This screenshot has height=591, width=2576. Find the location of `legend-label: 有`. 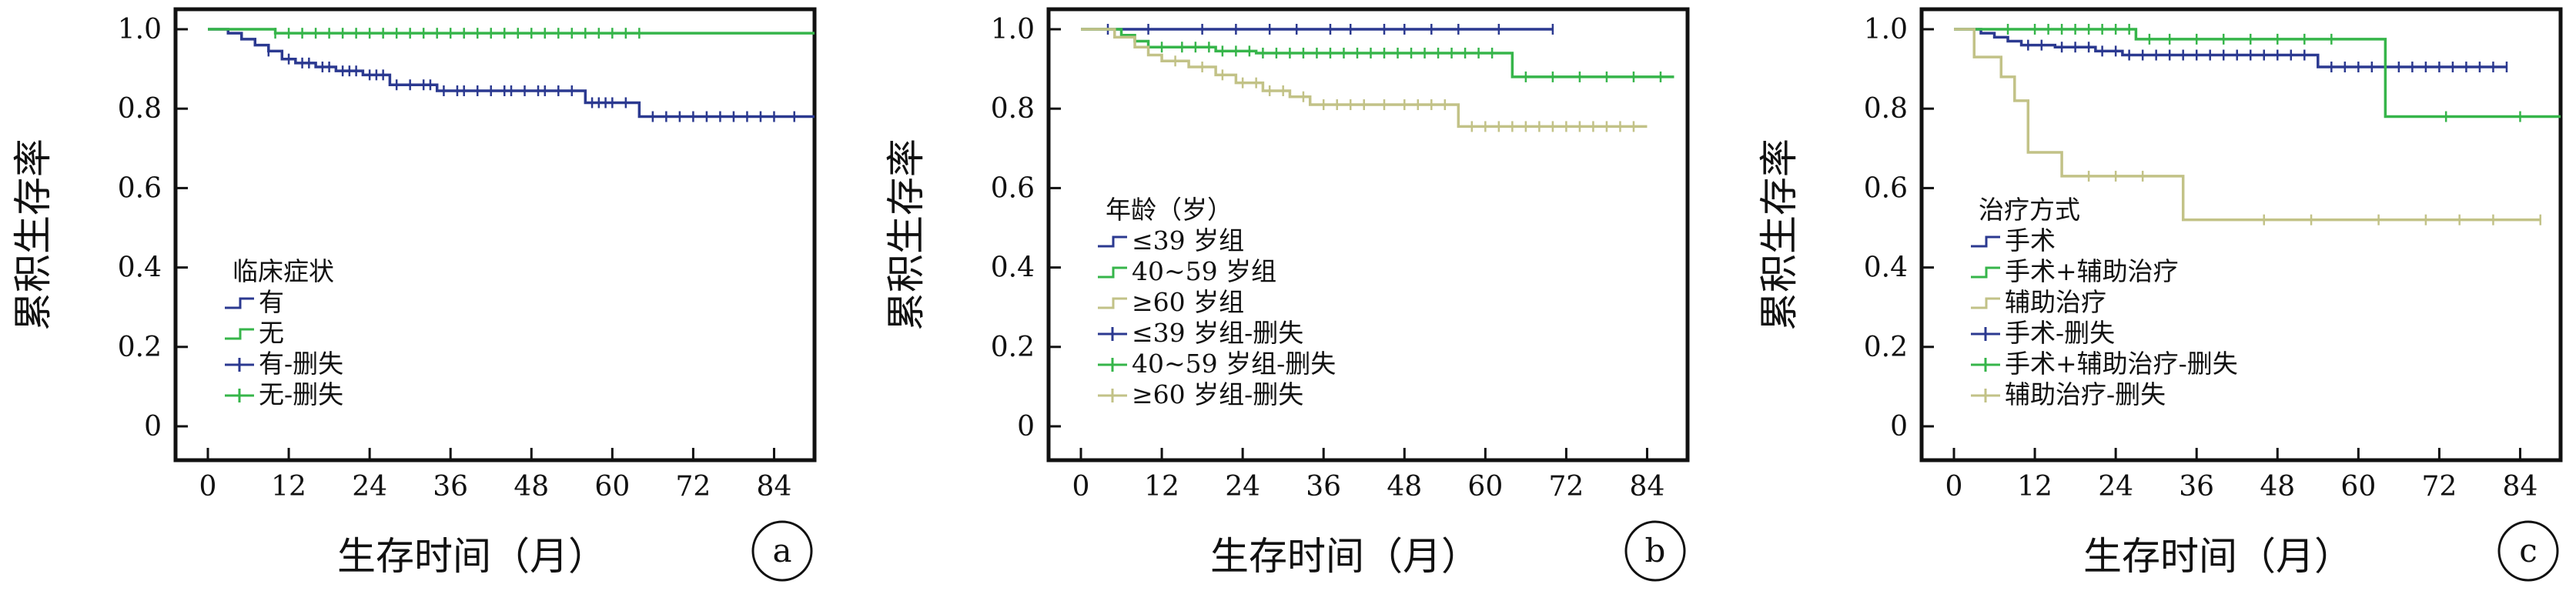

legend-label: 有 is located at coordinates (272, 302).